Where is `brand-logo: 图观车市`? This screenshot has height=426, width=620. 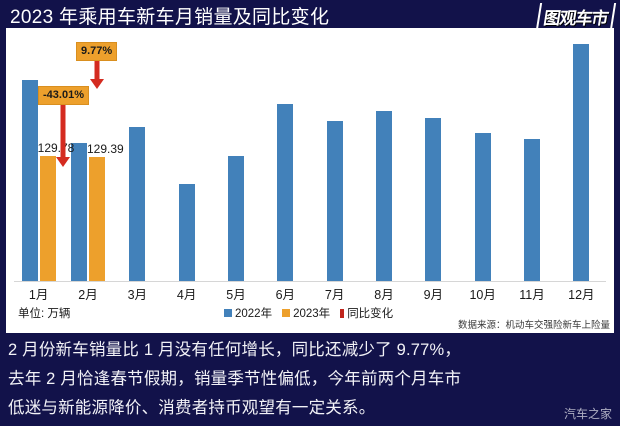 brand-logo: 图观车市 is located at coordinates (576, 16).